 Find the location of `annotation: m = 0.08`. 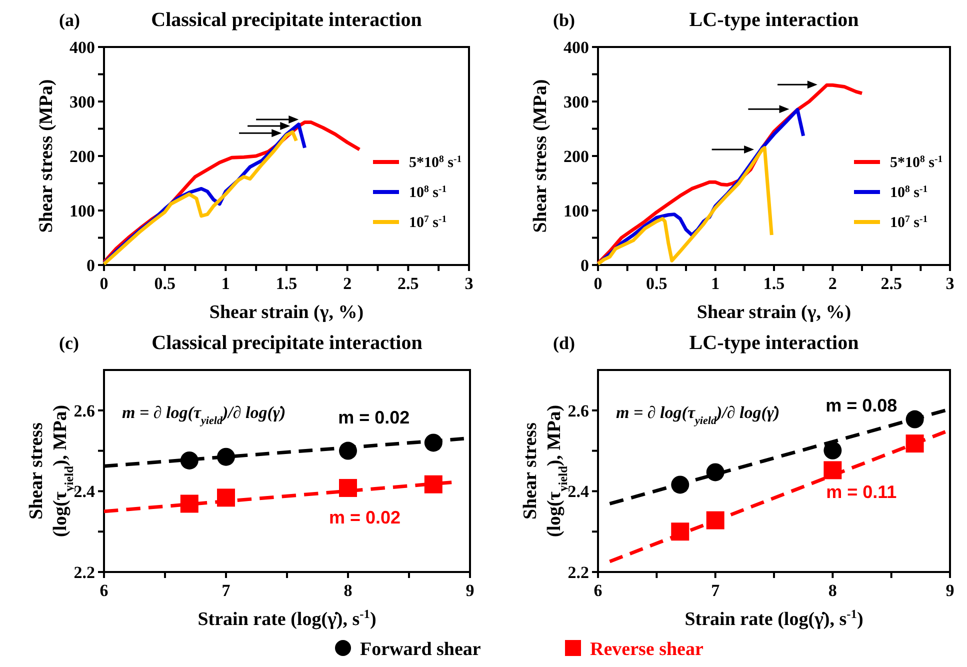

annotation: m = 0.08 is located at coordinates (862, 406).